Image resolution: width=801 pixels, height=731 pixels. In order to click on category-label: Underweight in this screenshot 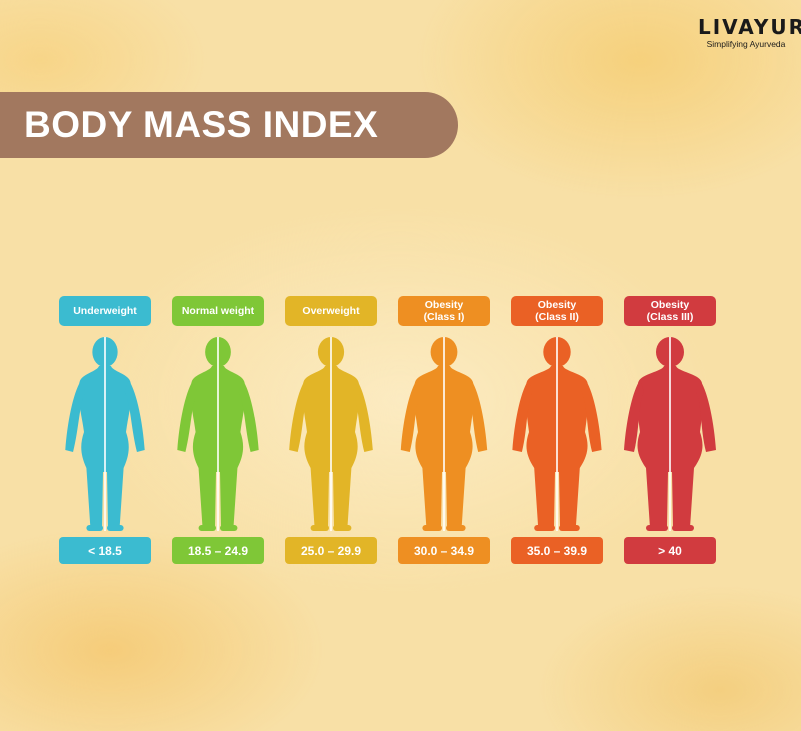, I will do `click(105, 311)`.